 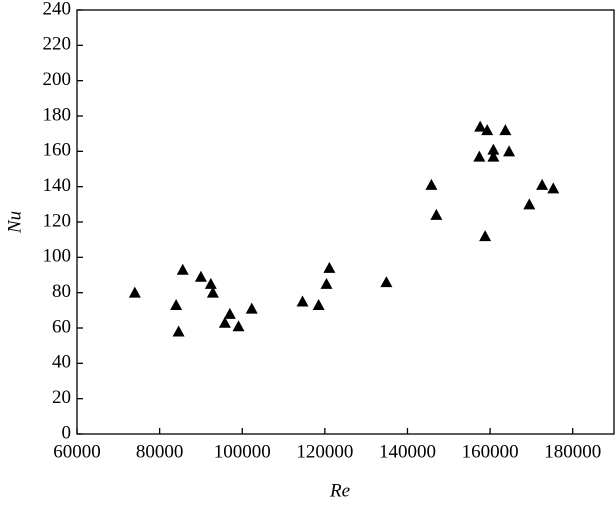 I want to click on y-tick-label: 80, so click(x=61, y=291).